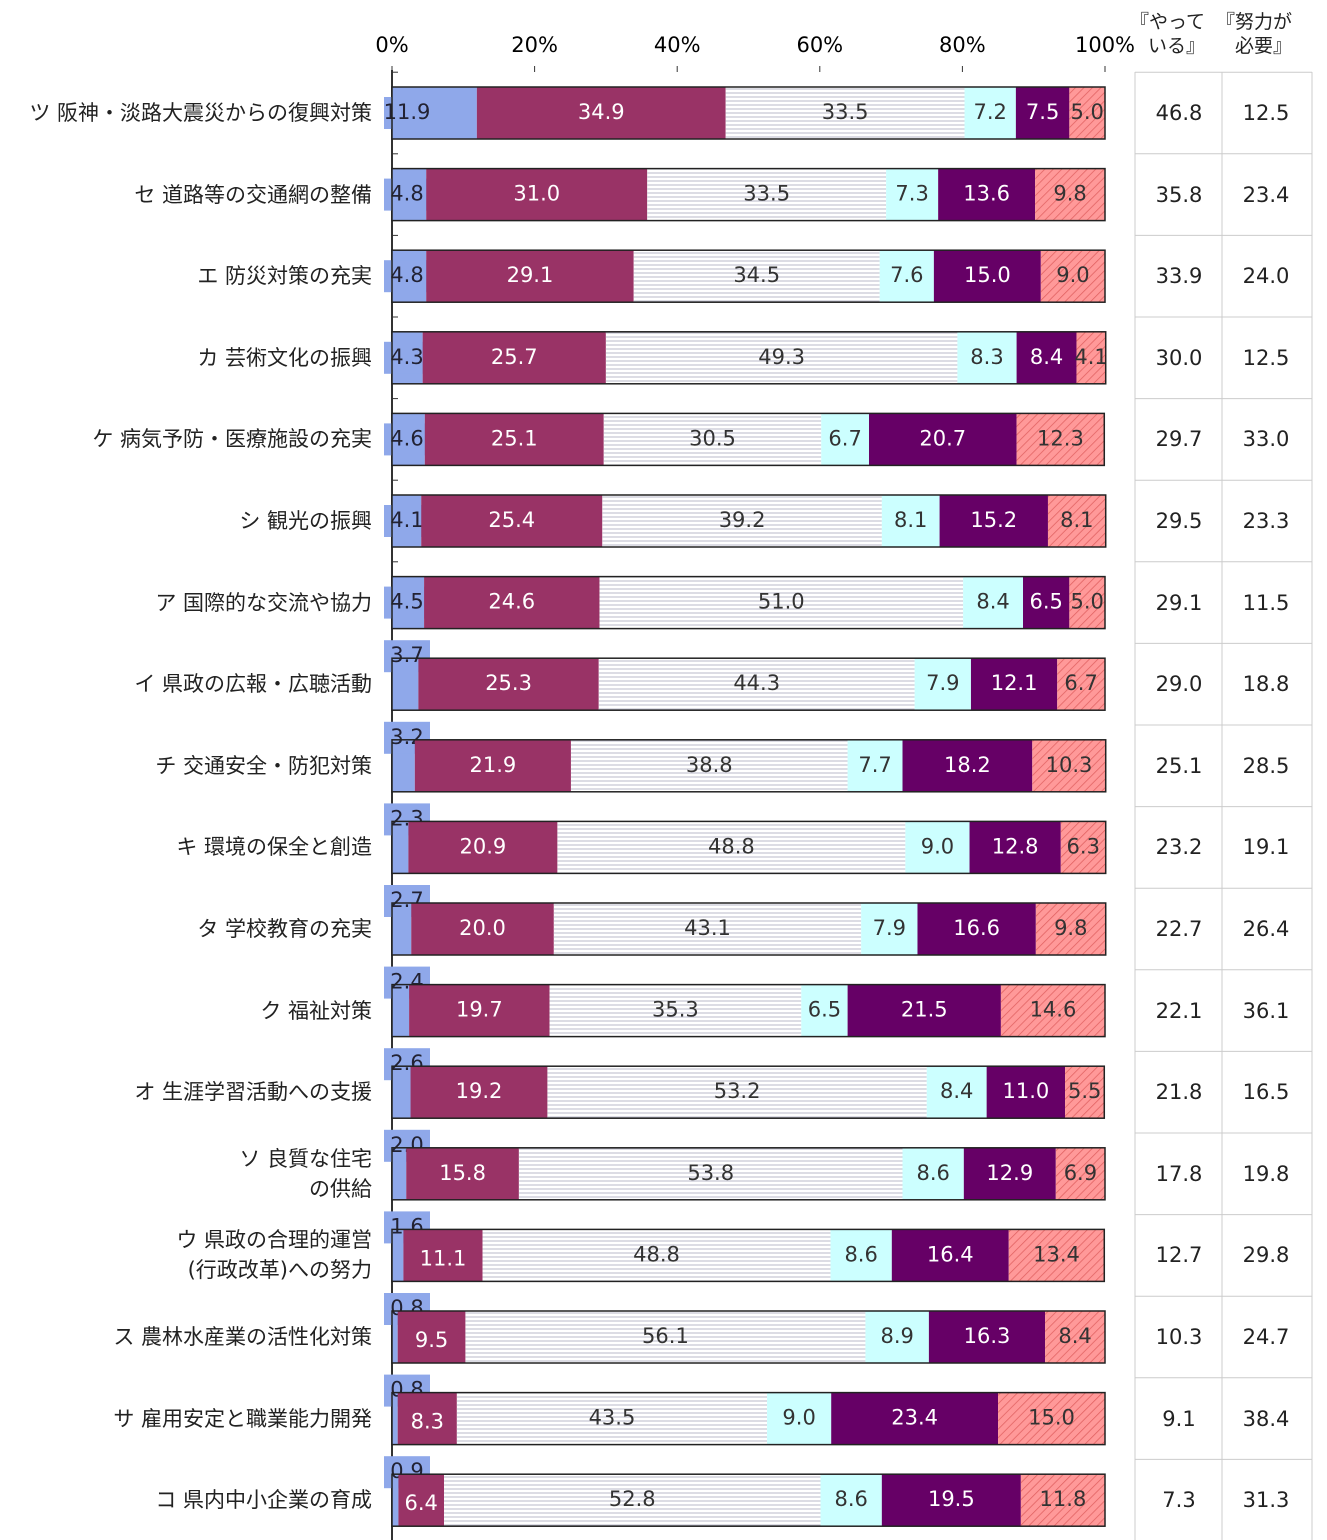  What do you see at coordinates (1179, 194) in the screenshot?
I see `table-cell: 35.8` at bounding box center [1179, 194].